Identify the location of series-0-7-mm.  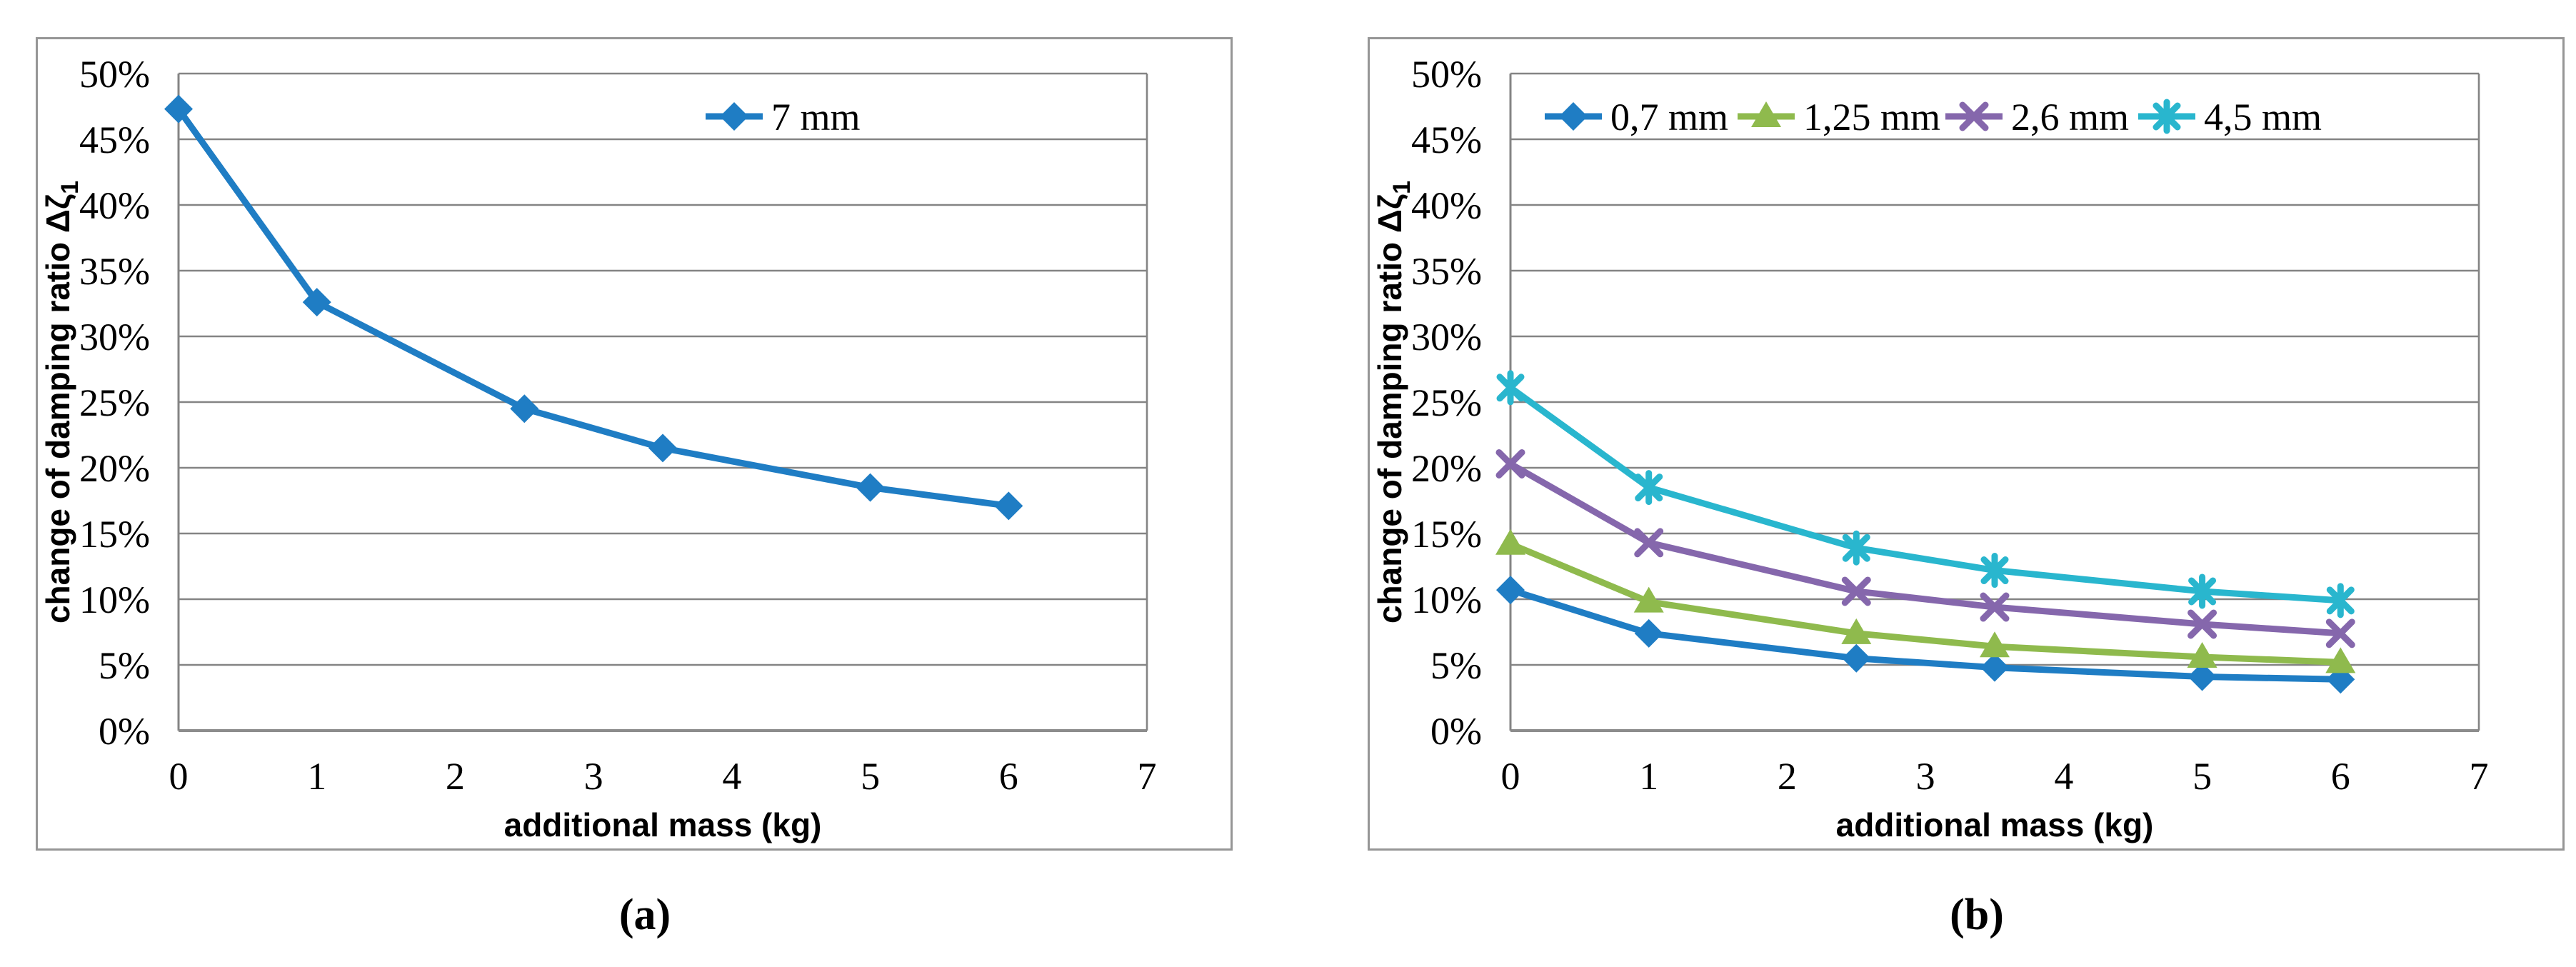
(1925, 635).